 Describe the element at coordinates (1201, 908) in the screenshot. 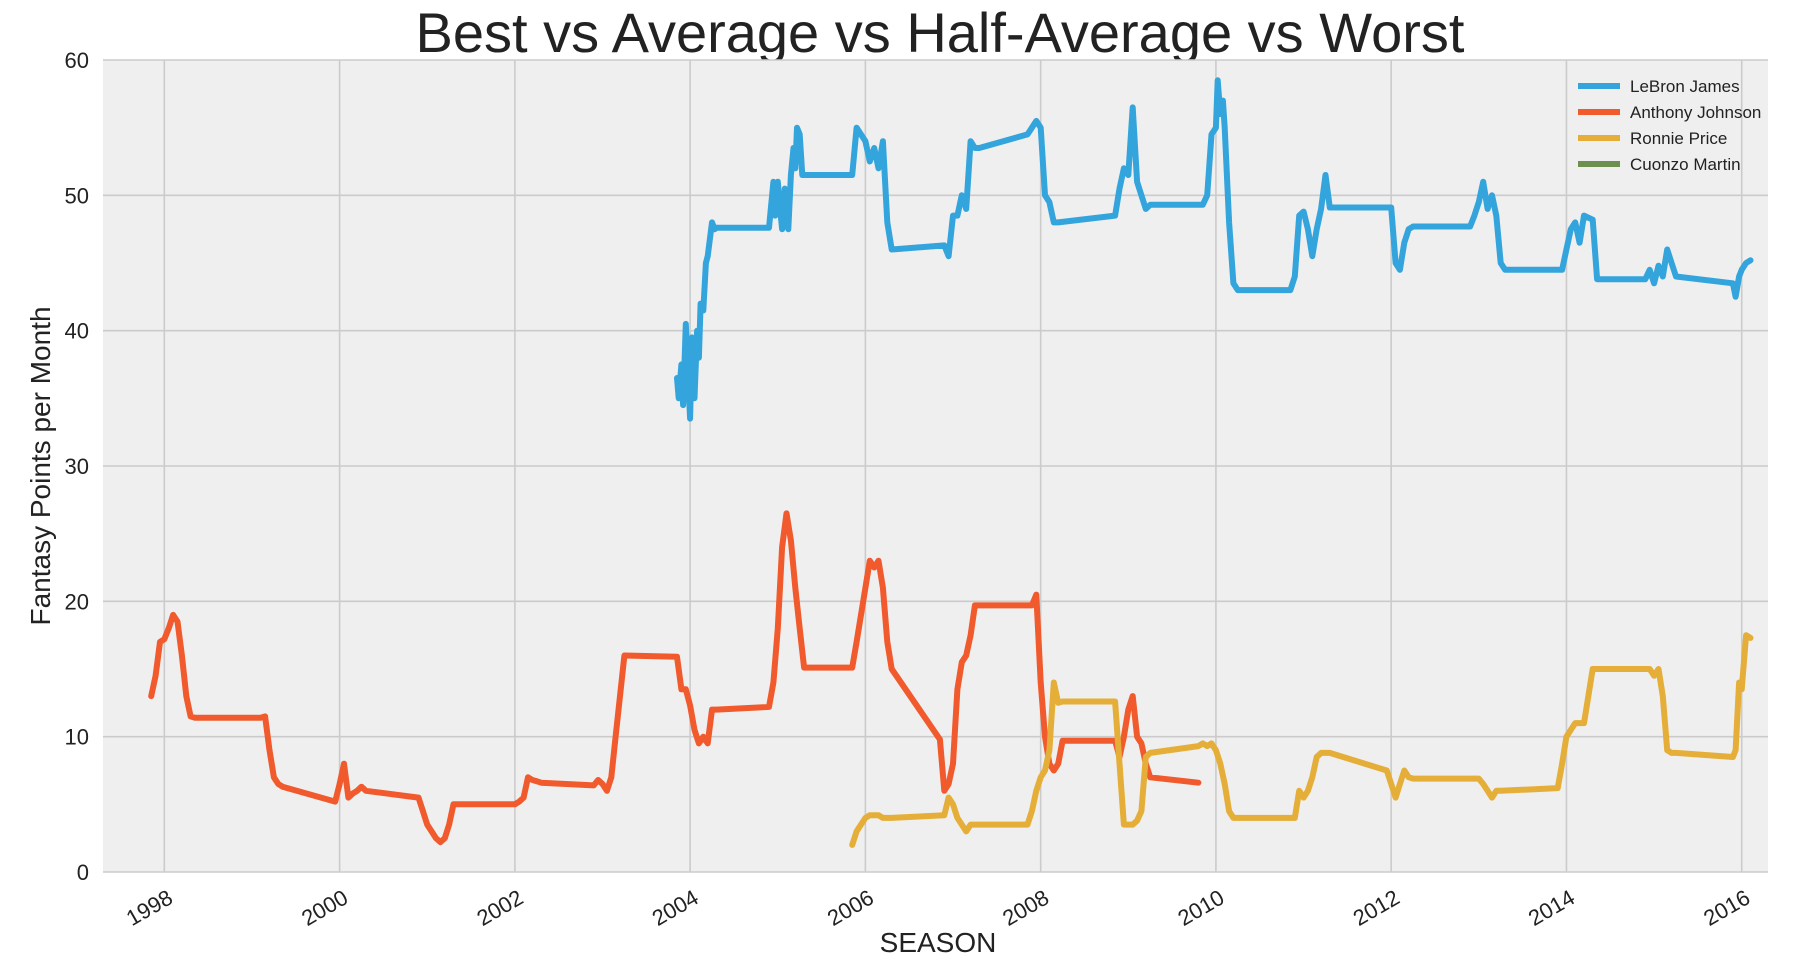

I see `x-tick-label: 2010` at that location.